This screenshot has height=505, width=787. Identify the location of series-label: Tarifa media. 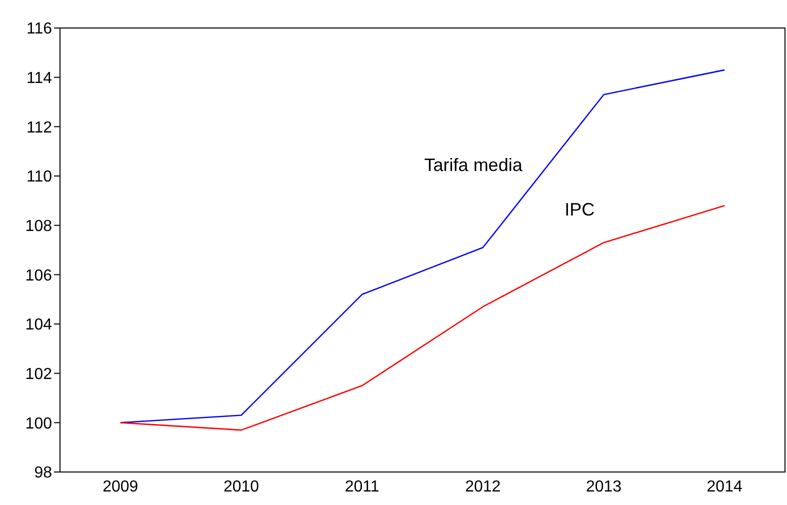
(474, 165).